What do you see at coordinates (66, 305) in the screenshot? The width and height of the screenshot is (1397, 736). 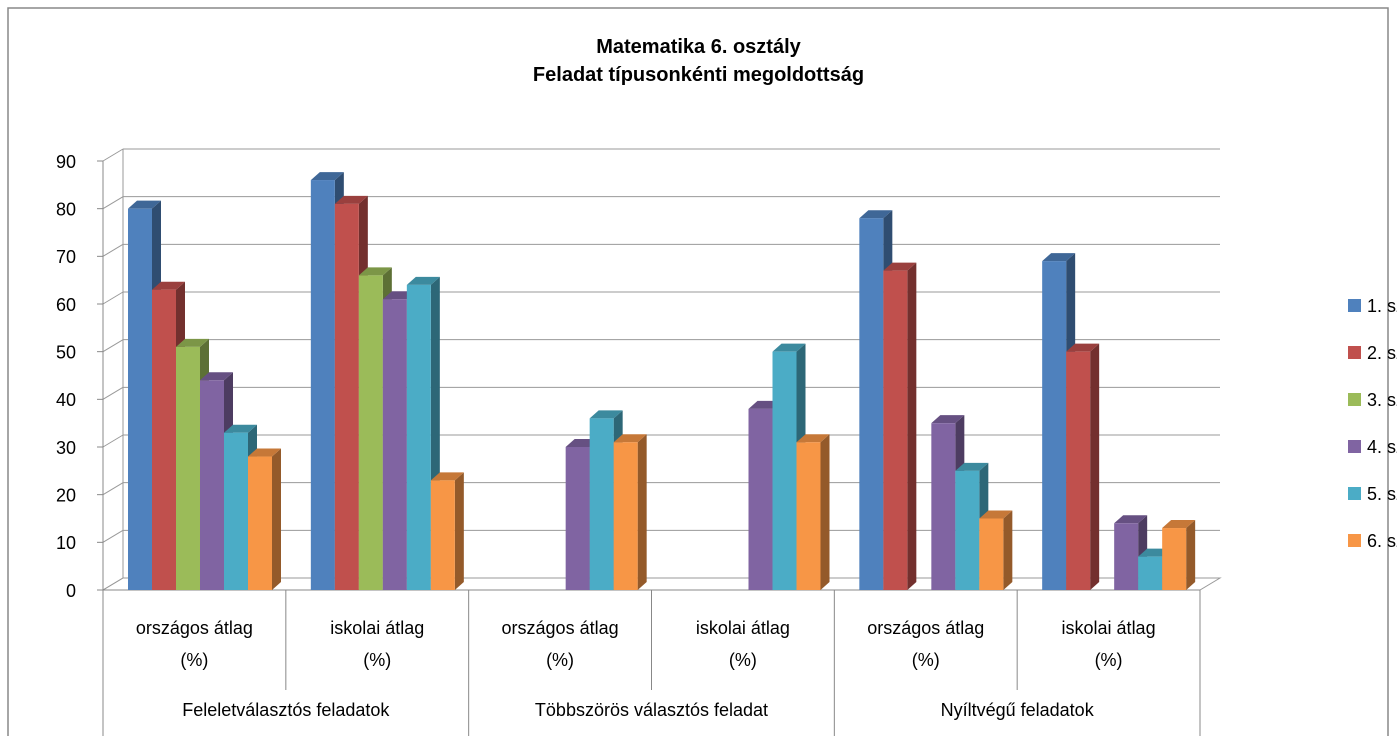 I see `y-tick-label: 60` at bounding box center [66, 305].